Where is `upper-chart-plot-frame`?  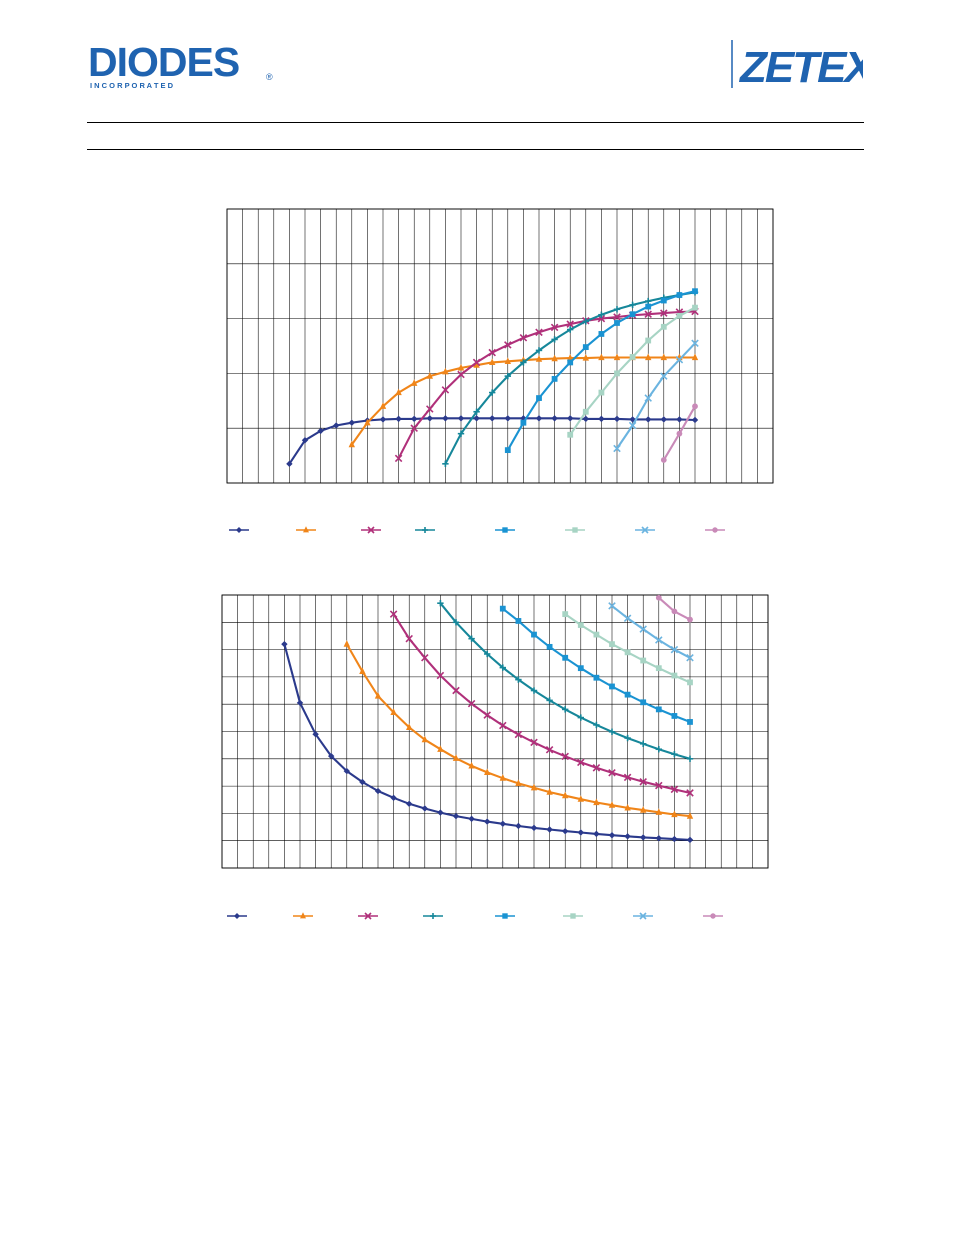
upper-chart-plot-frame is located at coordinates (500, 346).